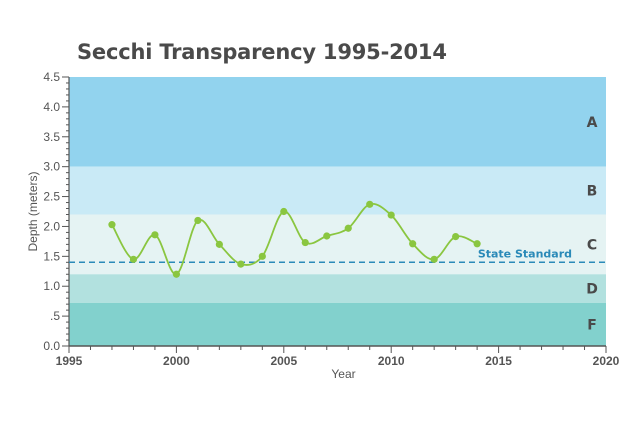 This screenshot has height=426, width=640. Describe the element at coordinates (391, 215) in the screenshot. I see `data-point-2010` at that location.